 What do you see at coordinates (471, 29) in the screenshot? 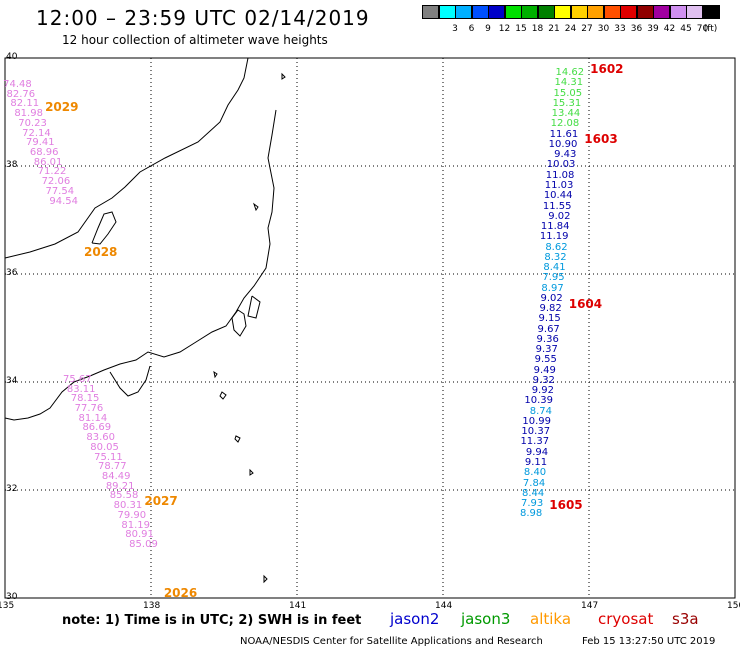
I see `legend-tick-label: 6` at bounding box center [471, 29].